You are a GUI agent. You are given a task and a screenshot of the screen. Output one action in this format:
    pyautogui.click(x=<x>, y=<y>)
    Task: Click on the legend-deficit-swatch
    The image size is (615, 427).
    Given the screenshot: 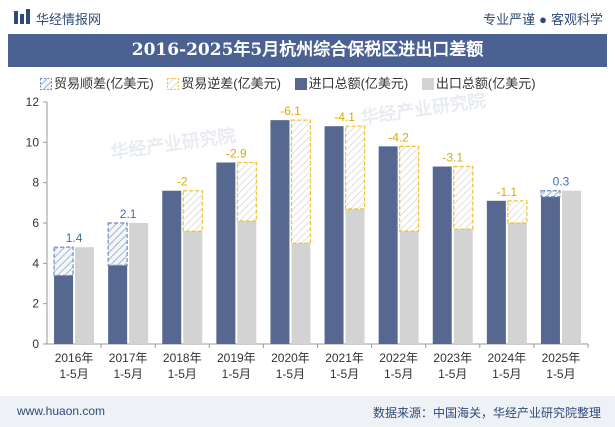 What is the action you would take?
    pyautogui.click(x=173, y=84)
    